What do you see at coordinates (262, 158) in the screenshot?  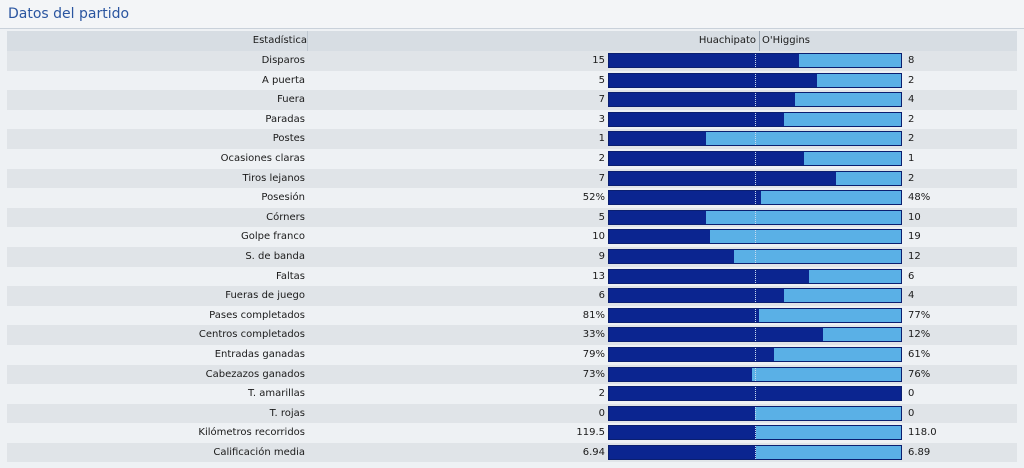 I see `stat-label: Ocasiones claras` at bounding box center [262, 158].